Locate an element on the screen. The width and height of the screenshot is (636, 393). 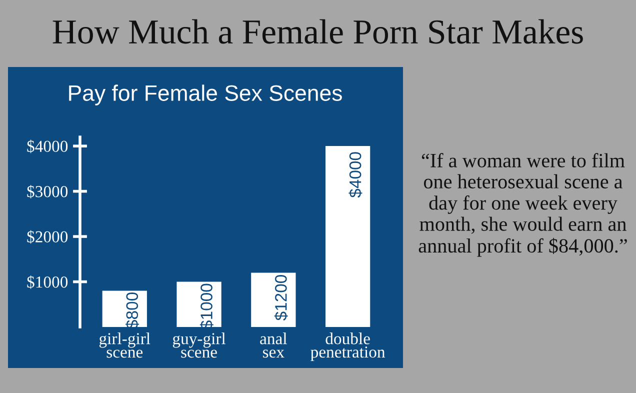
y-tick-label: $1000 is located at coordinates (47, 282).